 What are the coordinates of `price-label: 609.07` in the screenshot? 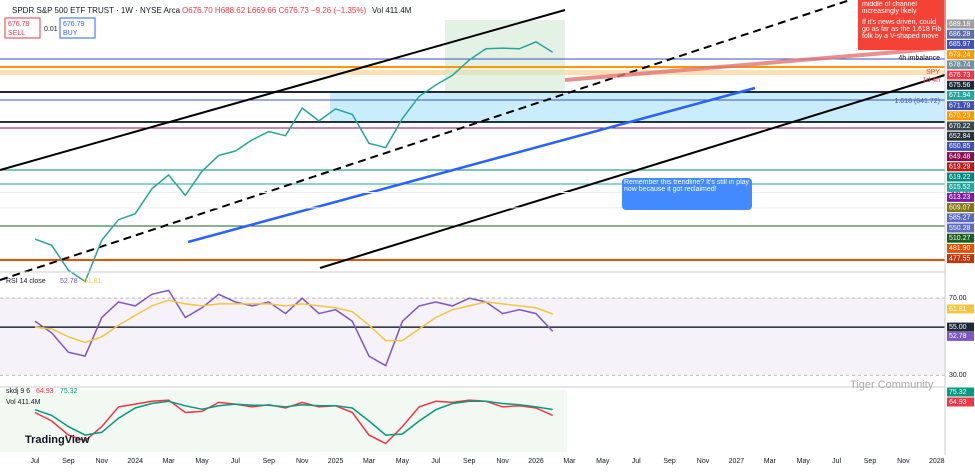 It's located at (960, 207).